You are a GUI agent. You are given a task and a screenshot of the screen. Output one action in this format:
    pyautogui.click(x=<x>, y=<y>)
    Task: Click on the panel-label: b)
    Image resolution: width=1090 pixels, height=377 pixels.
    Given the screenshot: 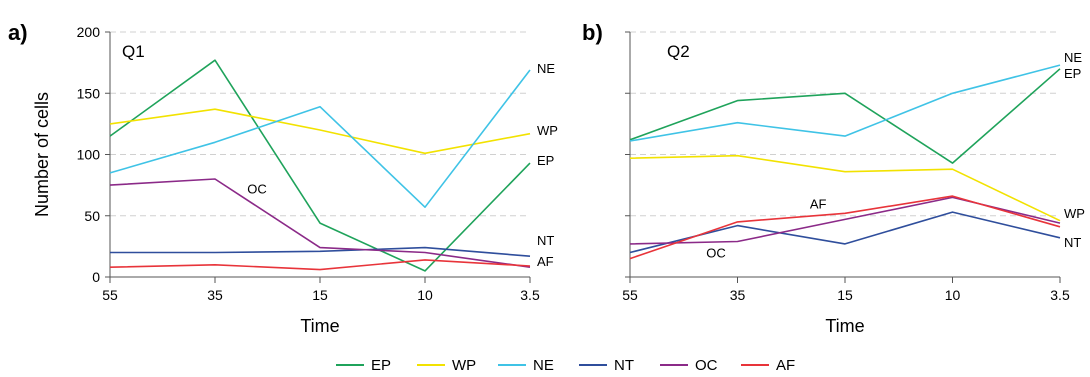 What is the action you would take?
    pyautogui.click(x=592, y=32)
    